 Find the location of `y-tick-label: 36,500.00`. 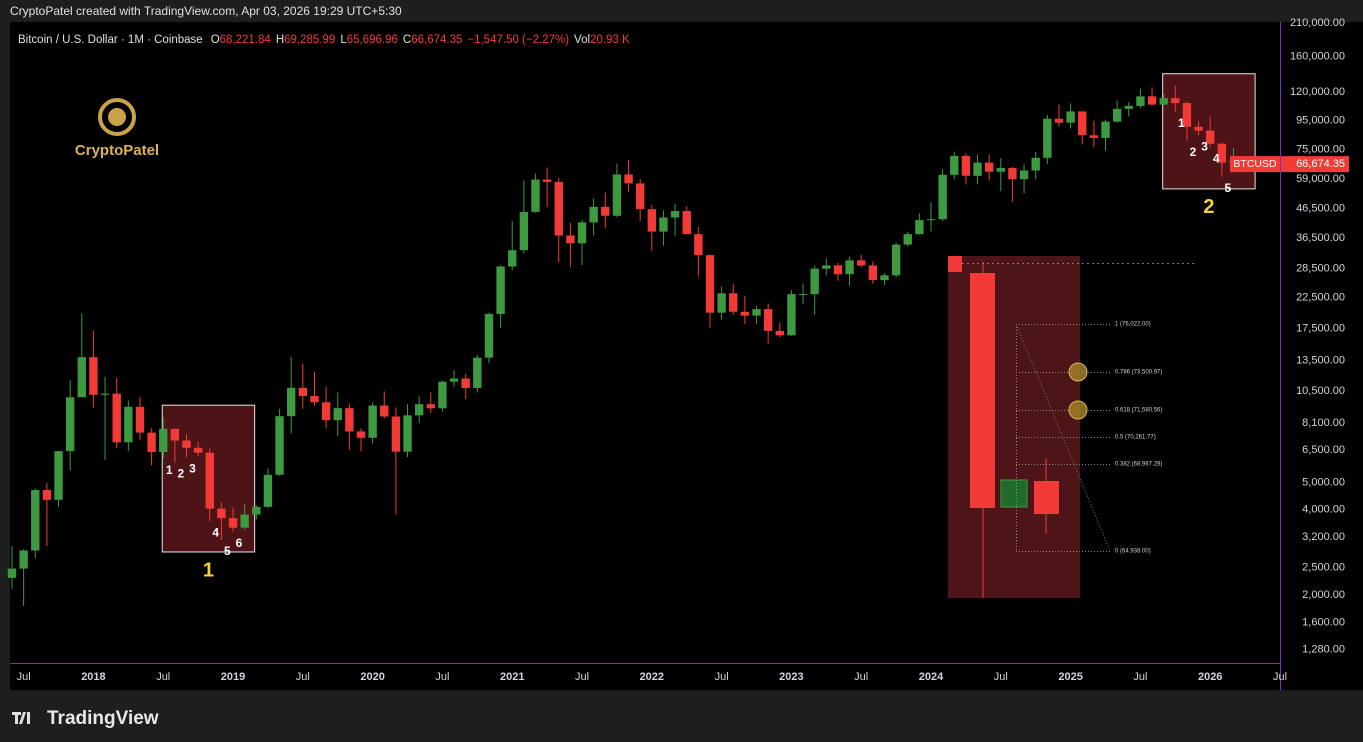

y-tick-label: 36,500.00 is located at coordinates (1320, 238).